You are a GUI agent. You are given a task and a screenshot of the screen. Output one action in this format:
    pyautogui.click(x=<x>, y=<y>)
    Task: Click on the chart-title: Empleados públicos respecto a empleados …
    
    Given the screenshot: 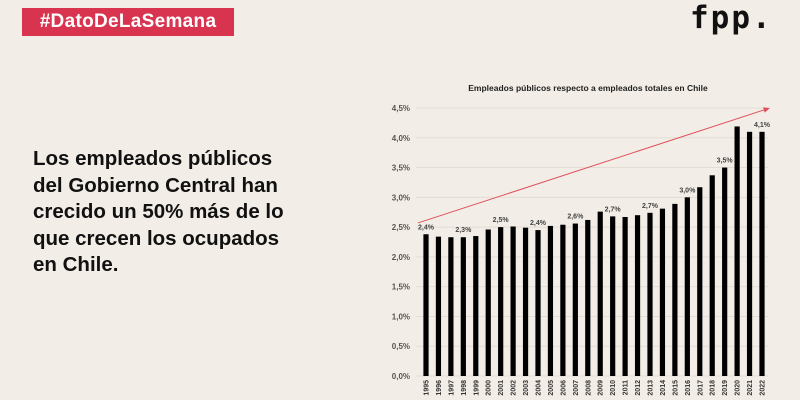 What is the action you would take?
    pyautogui.click(x=588, y=88)
    